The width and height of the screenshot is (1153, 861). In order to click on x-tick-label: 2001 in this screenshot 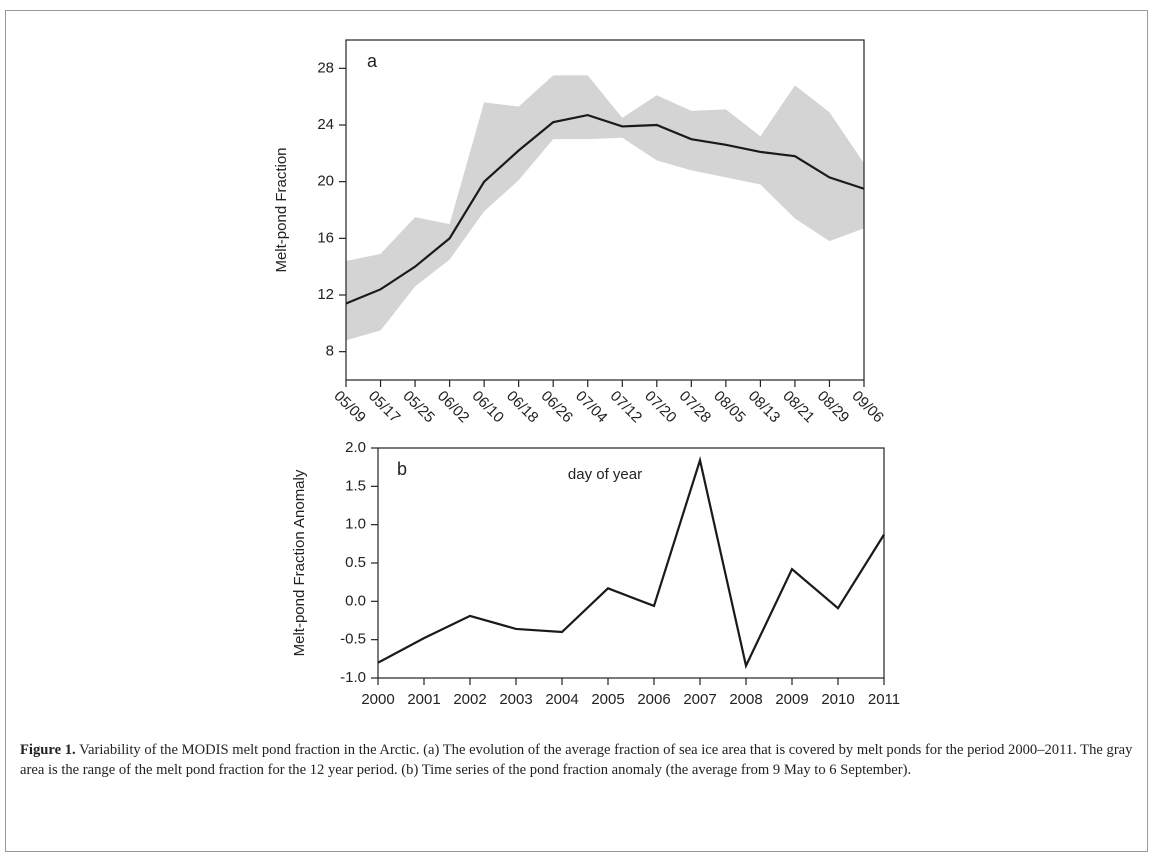, I will do `click(423, 699)`.